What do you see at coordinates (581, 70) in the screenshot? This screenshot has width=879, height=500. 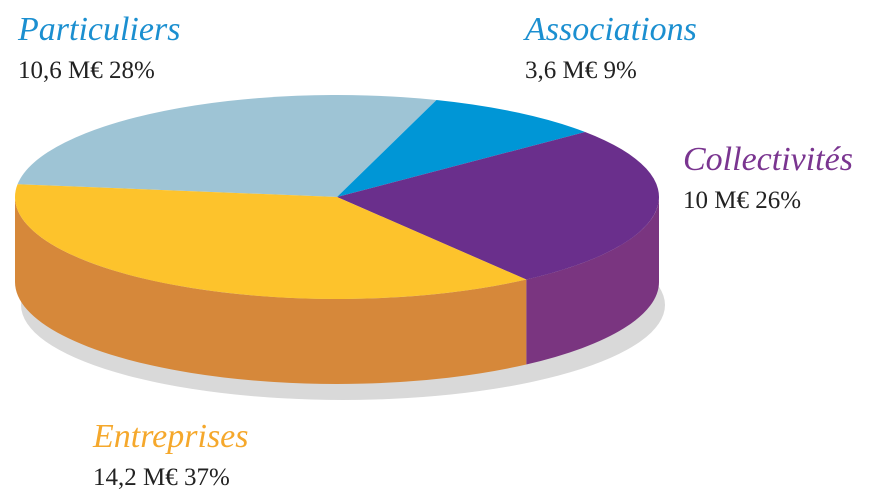 I see `value-label: 3,6 M€ 9%` at bounding box center [581, 70].